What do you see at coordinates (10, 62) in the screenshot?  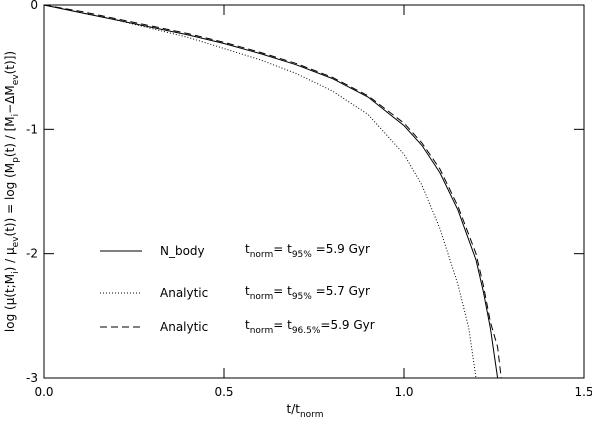 I see `text-part: (t)])` at bounding box center [10, 62].